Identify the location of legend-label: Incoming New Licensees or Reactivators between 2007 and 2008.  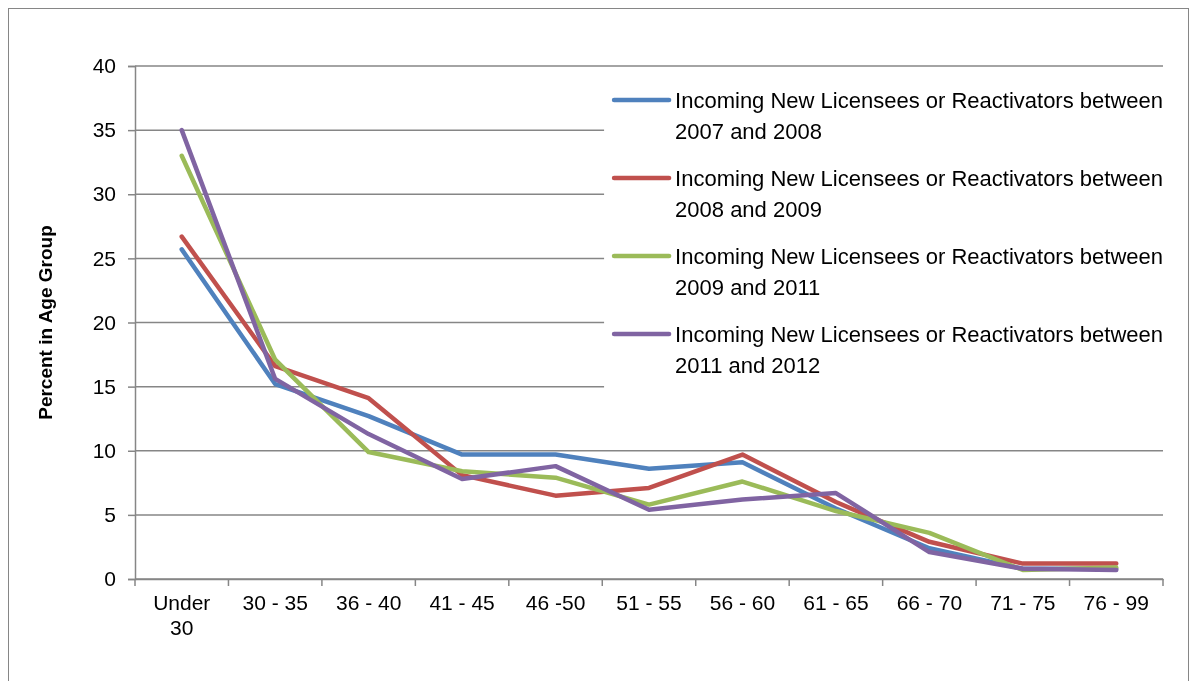
(919, 115).